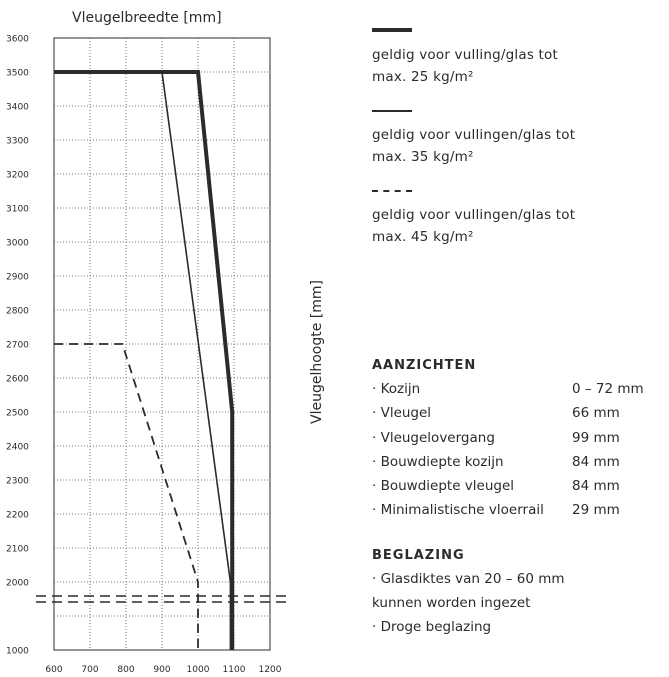 This screenshot has height=677, width=669. Describe the element at coordinates (317, 352) in the screenshot. I see `y-axis-title: Vleugelhoogte [mm]` at that location.